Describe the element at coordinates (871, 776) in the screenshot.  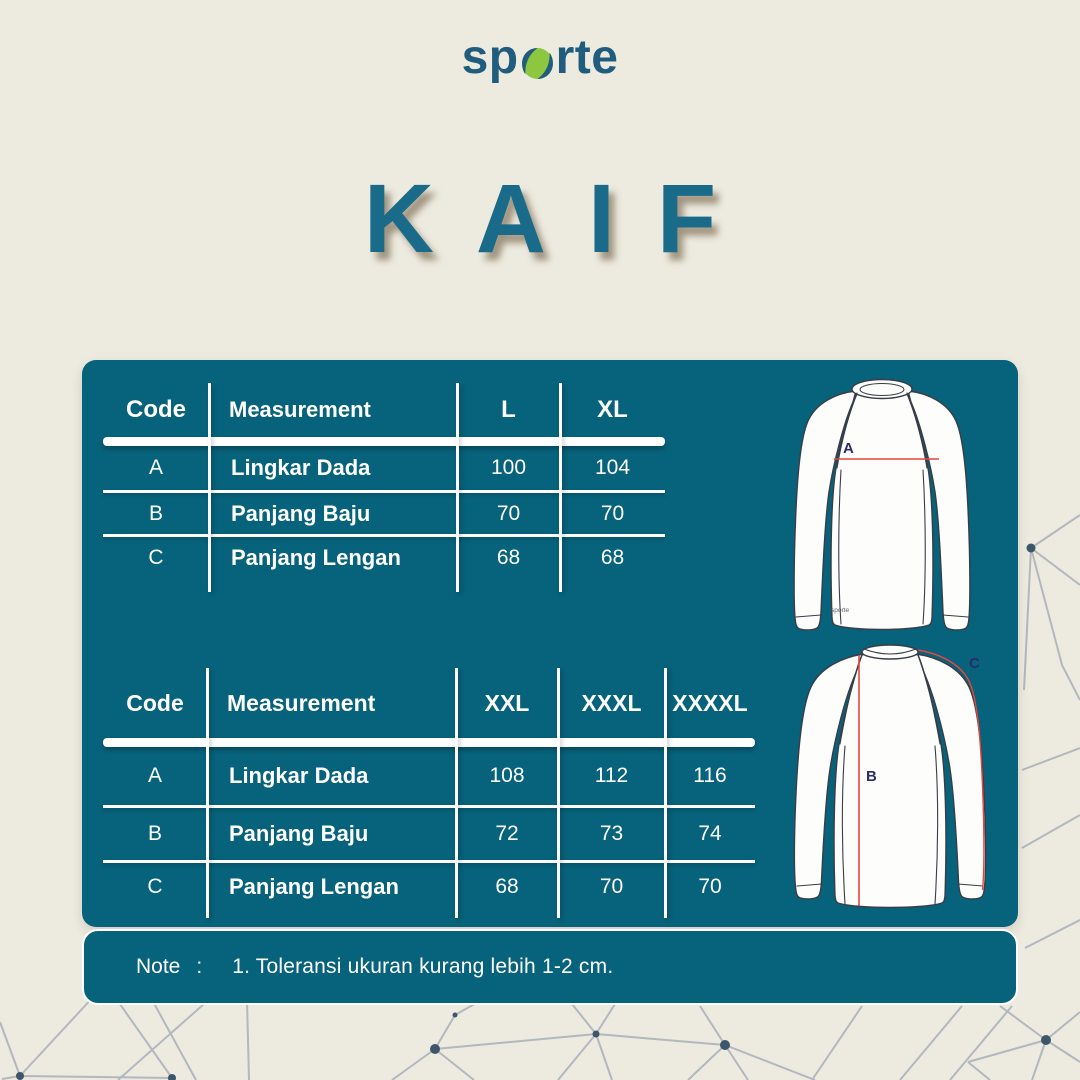
I see `body-length-label: B` at that location.